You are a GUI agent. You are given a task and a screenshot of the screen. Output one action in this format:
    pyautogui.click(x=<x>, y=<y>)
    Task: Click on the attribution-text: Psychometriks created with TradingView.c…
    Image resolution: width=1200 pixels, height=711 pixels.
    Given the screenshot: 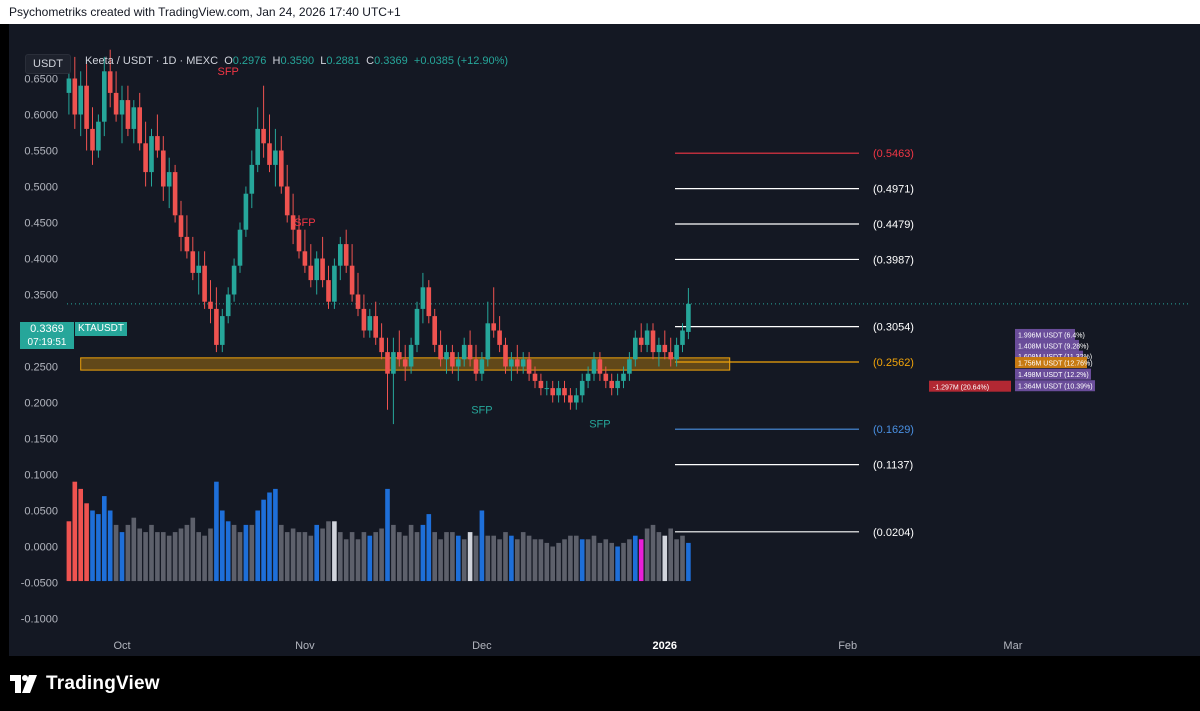 What is the action you would take?
    pyautogui.click(x=205, y=12)
    